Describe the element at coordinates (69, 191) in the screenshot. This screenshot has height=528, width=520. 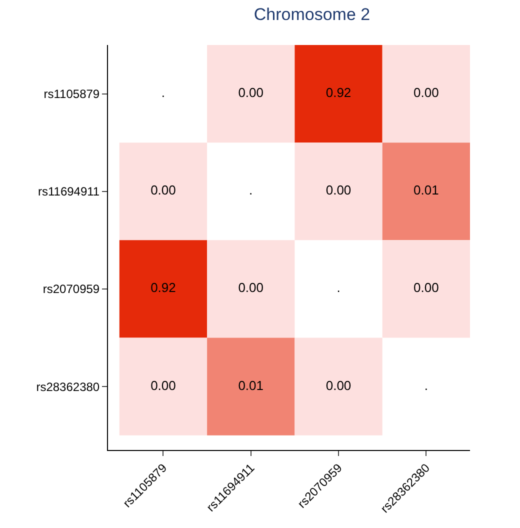
I see `y-tick-label: rs11694911` at that location.